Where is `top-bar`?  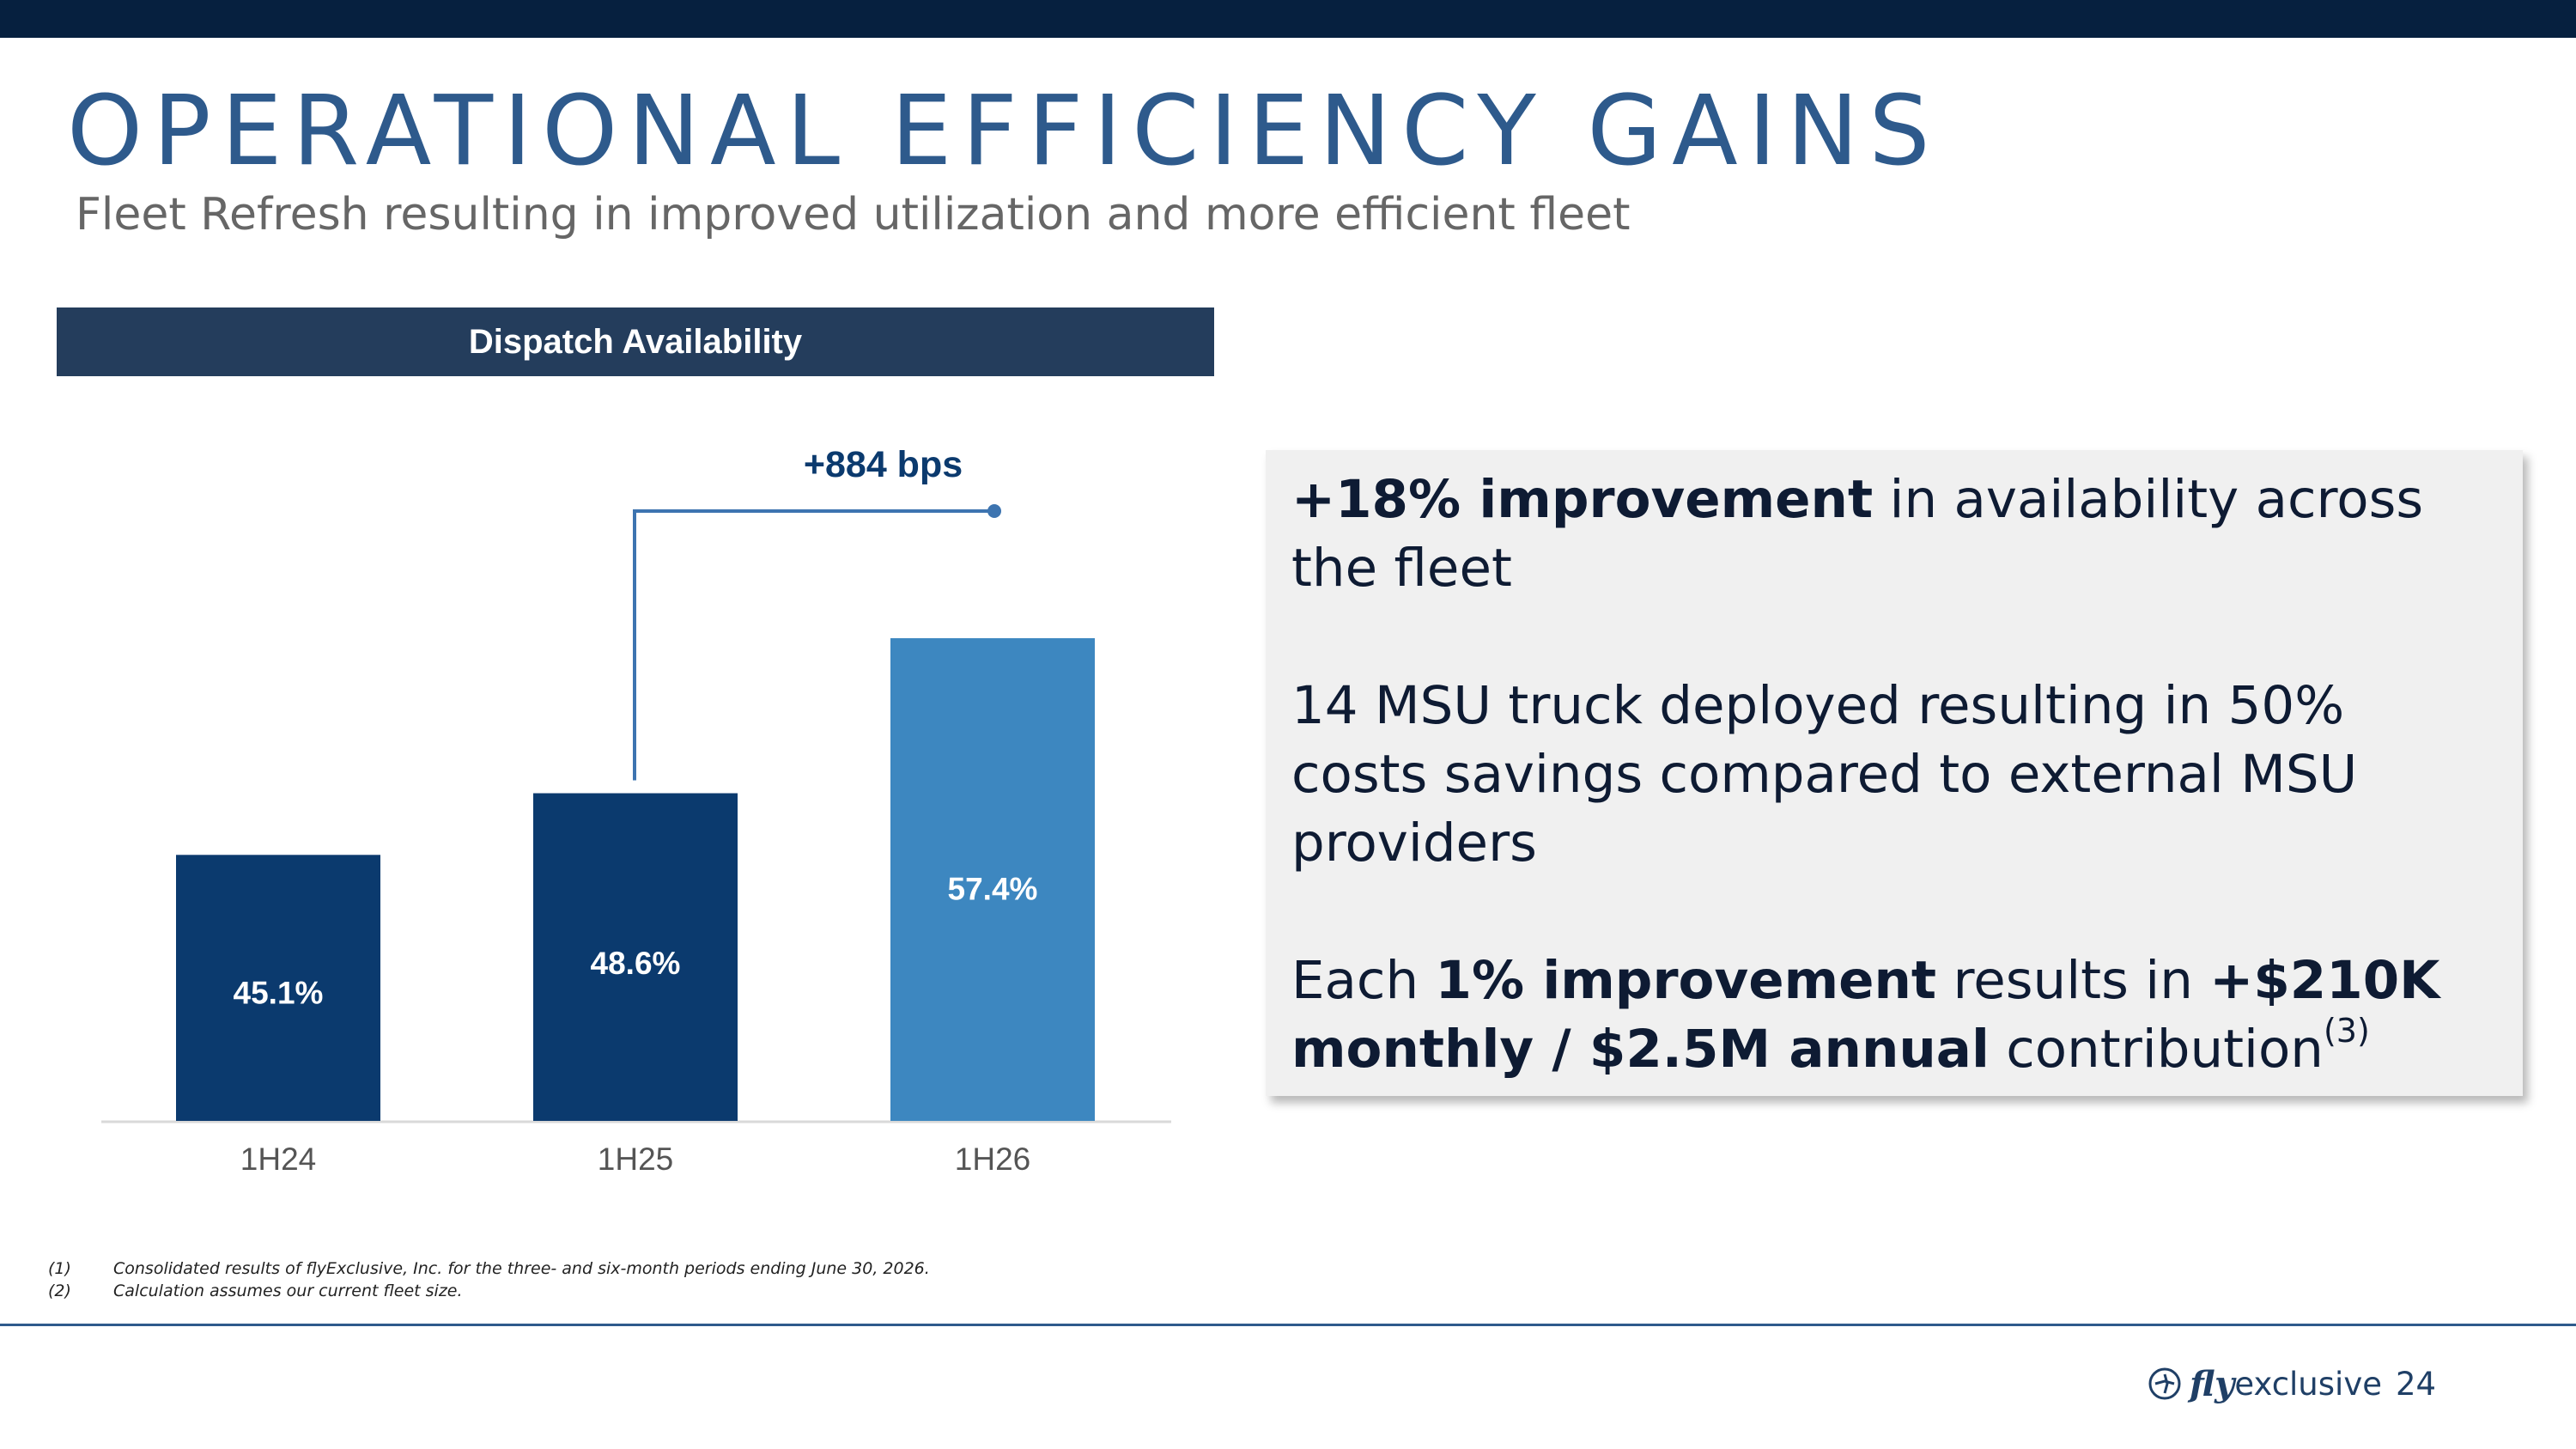
top-bar is located at coordinates (1288, 19).